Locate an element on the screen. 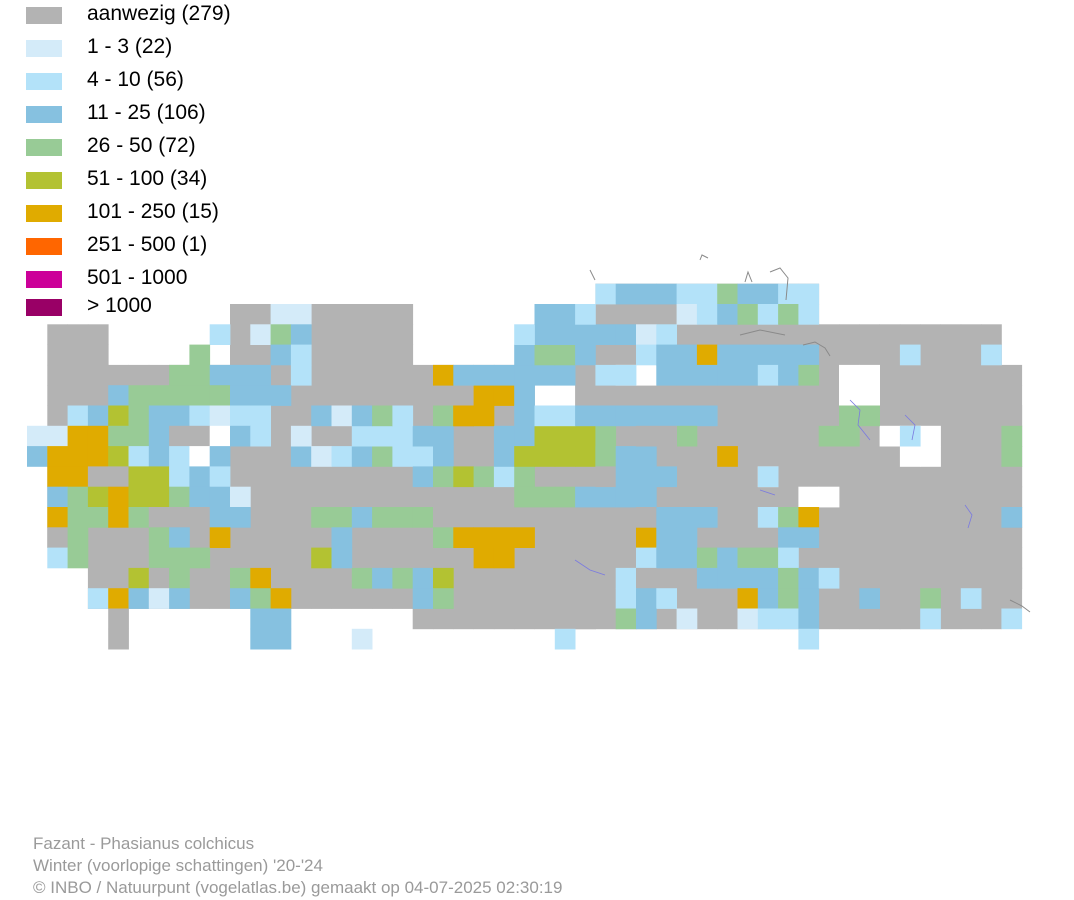 The width and height of the screenshot is (1074, 900). legend-swatch is located at coordinates (44, 246).